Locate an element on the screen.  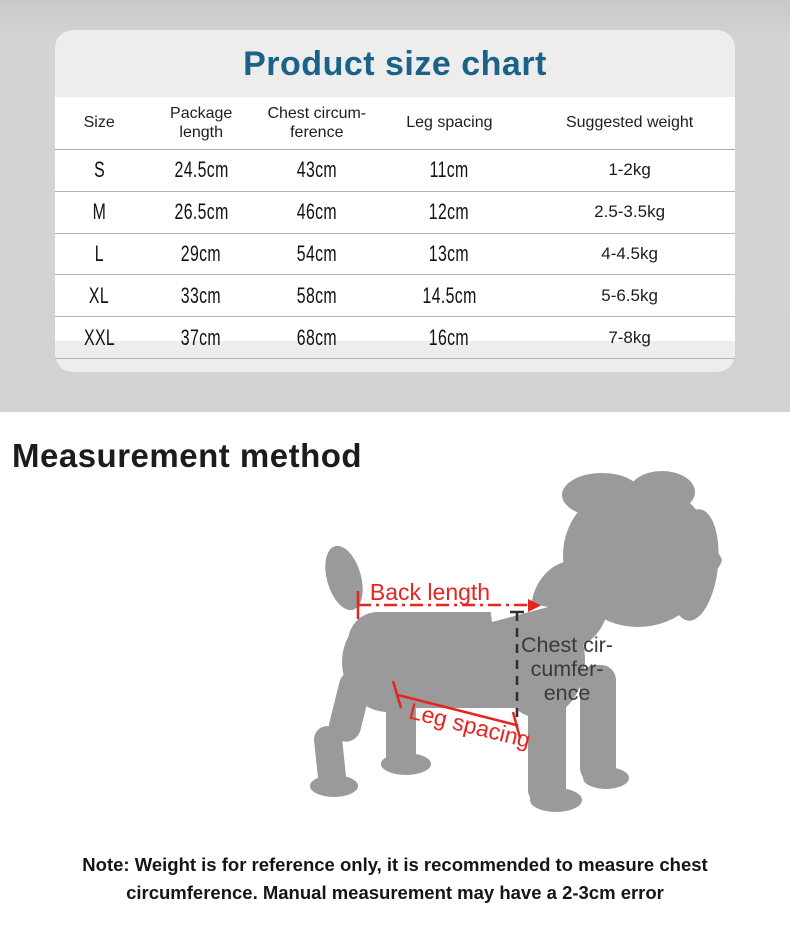
package-length-value: 29cm is located at coordinates (201, 253).